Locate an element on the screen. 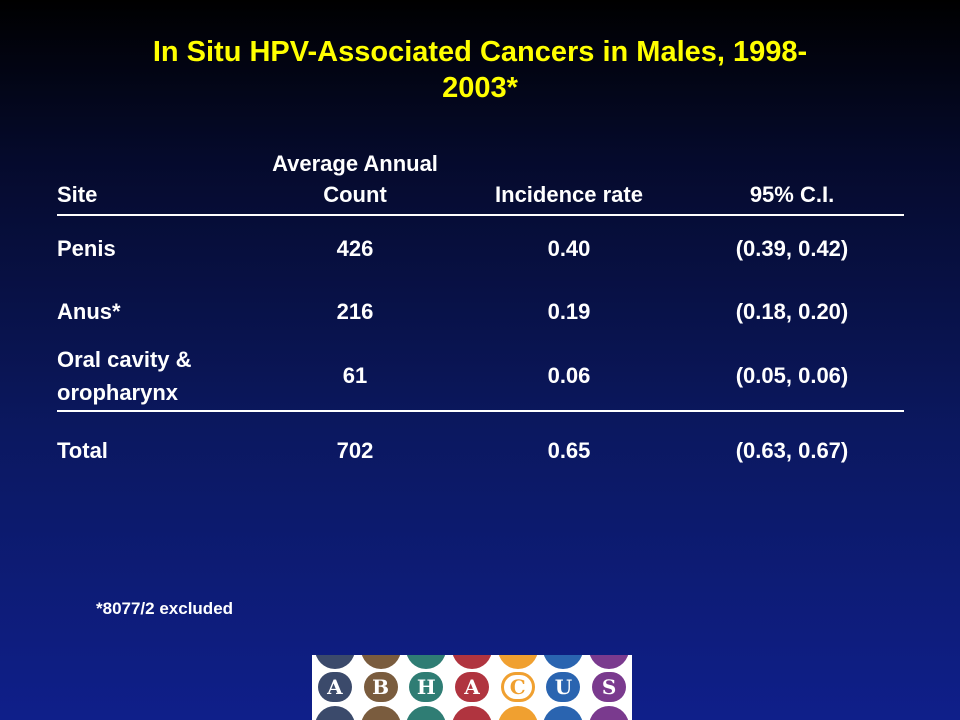  header-site: Site is located at coordinates (77, 194).